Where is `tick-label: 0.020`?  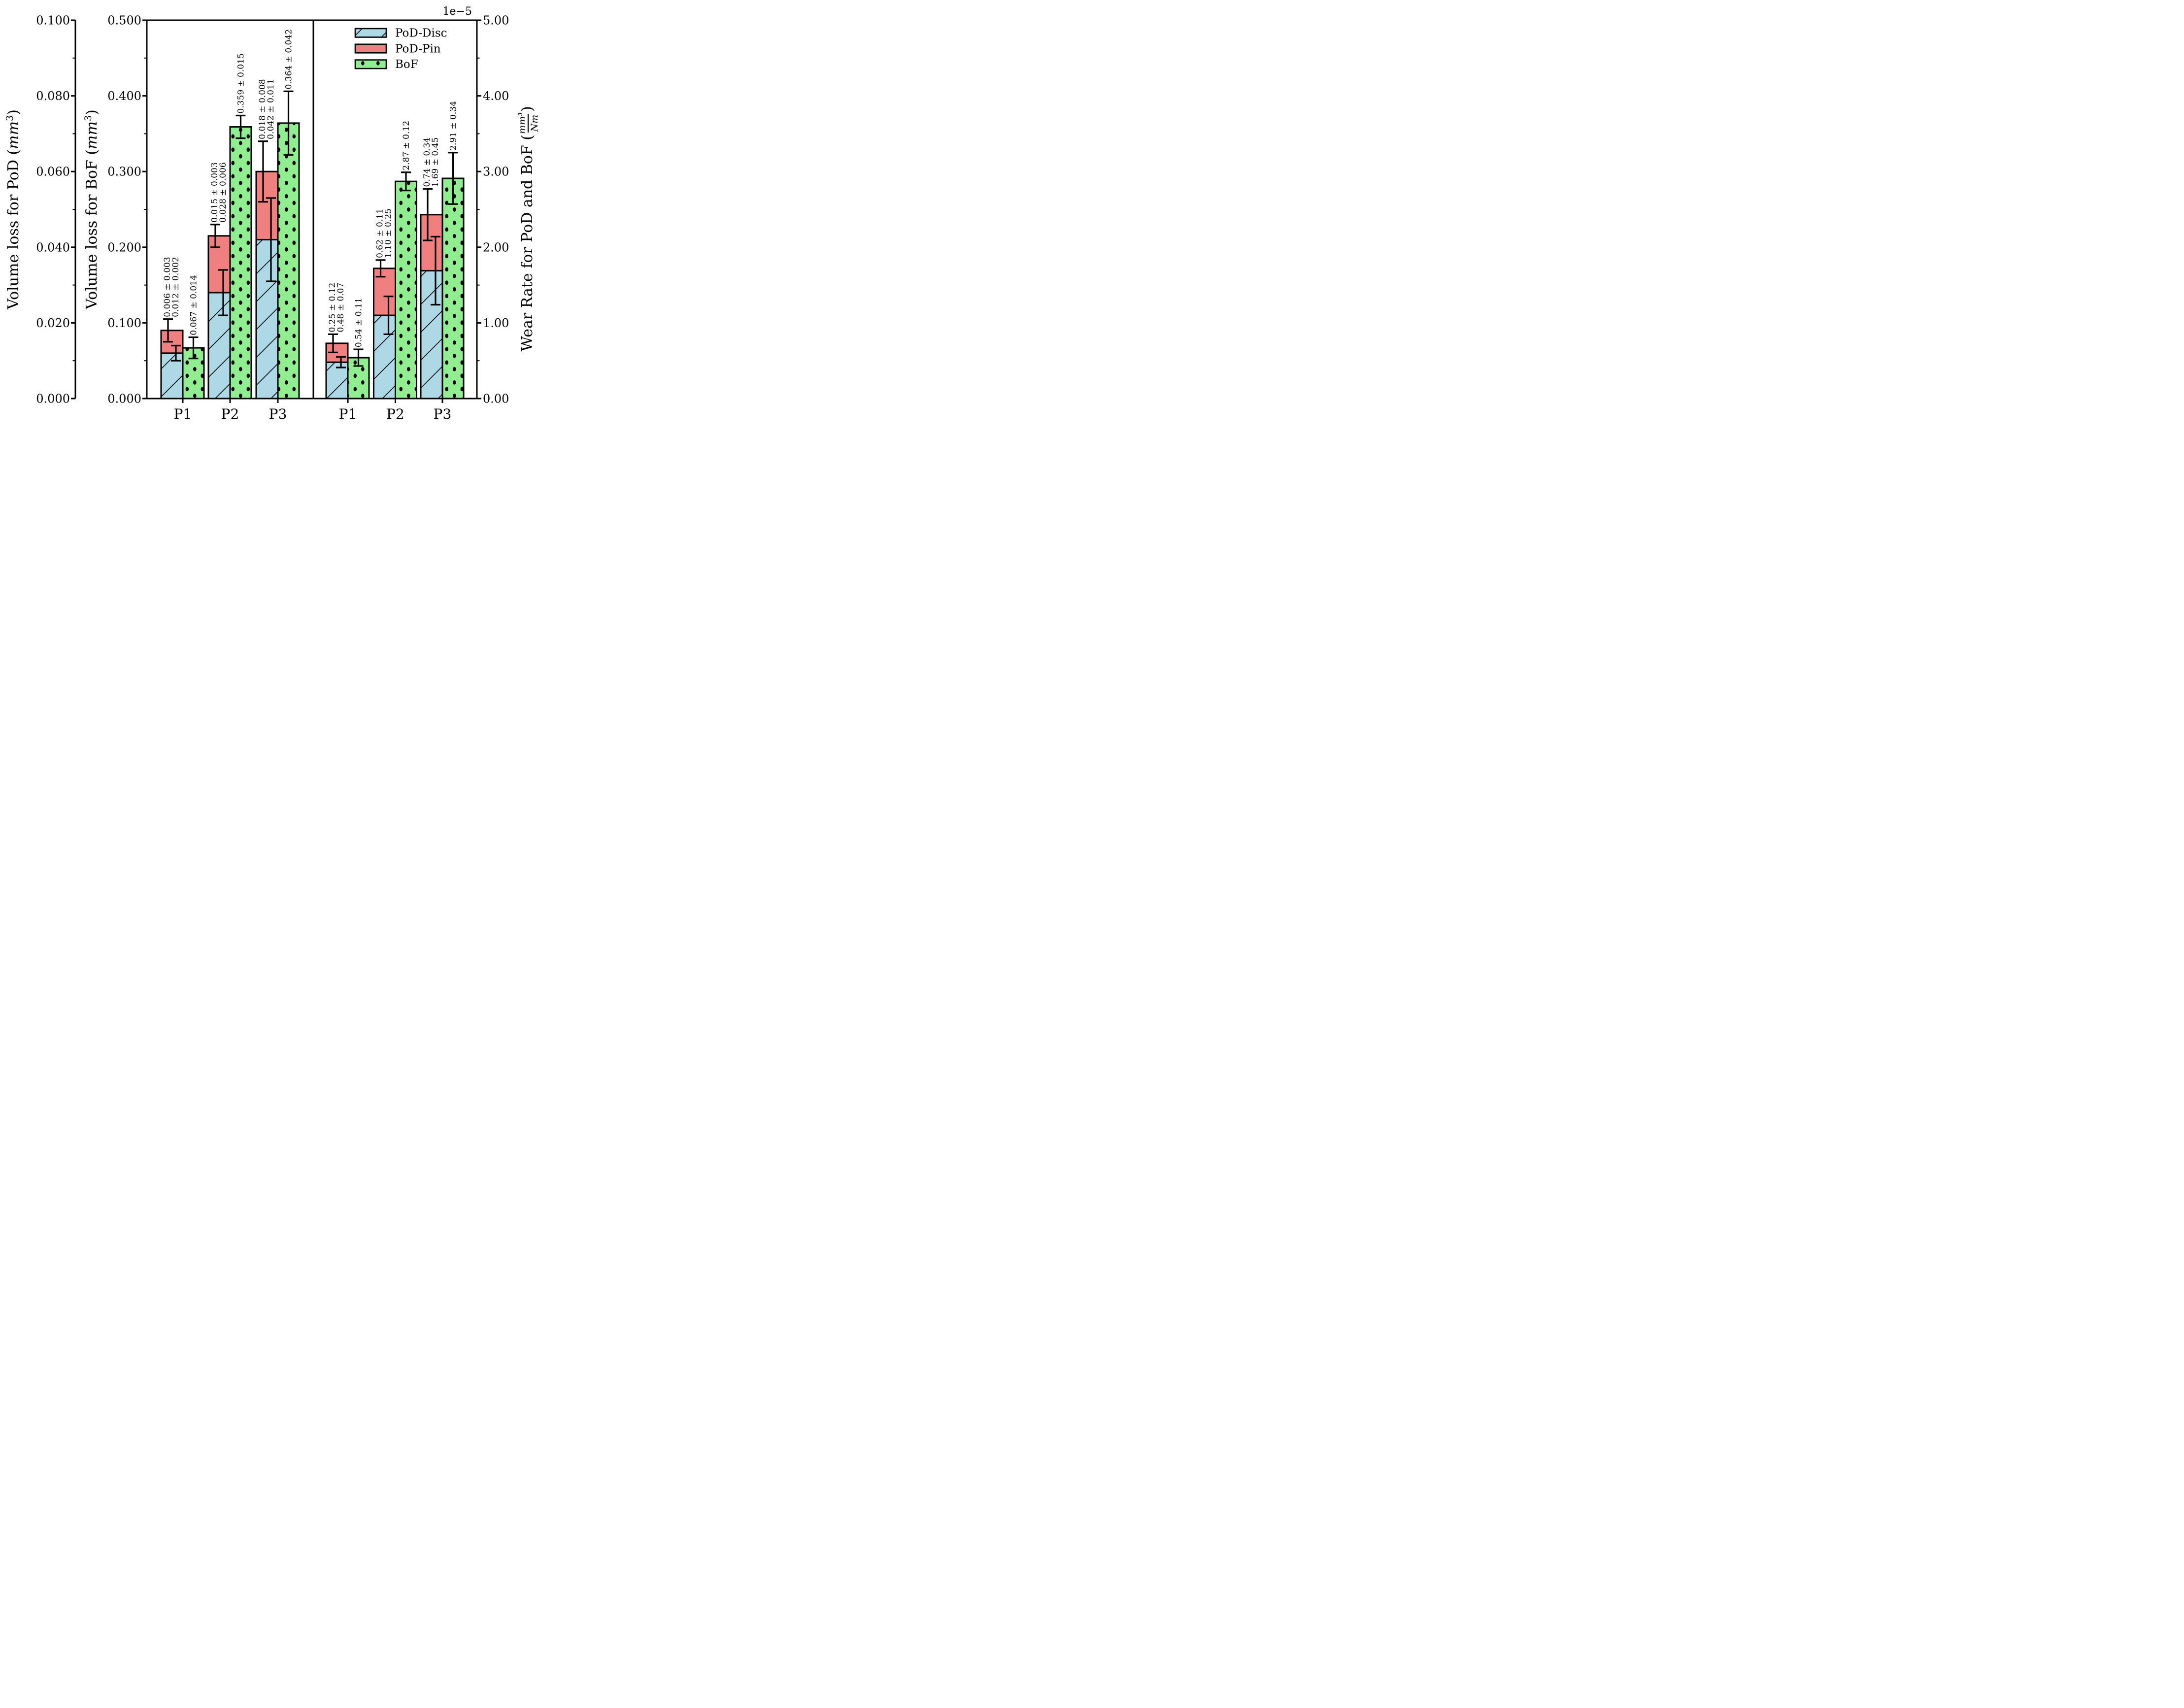
tick-label: 0.020 is located at coordinates (53, 323).